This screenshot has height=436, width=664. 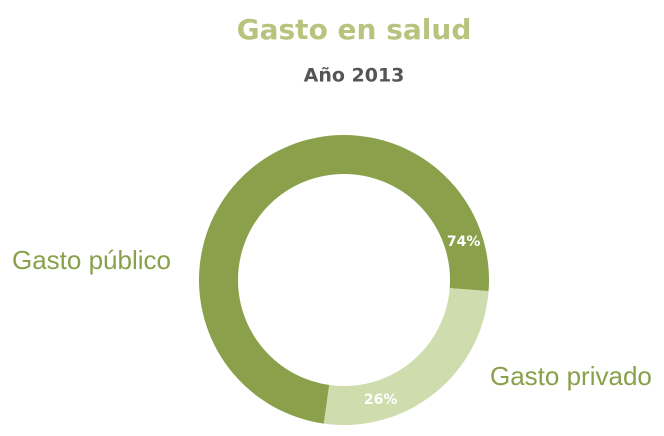 What do you see at coordinates (381, 400) in the screenshot?
I see `value-label: 26%` at bounding box center [381, 400].